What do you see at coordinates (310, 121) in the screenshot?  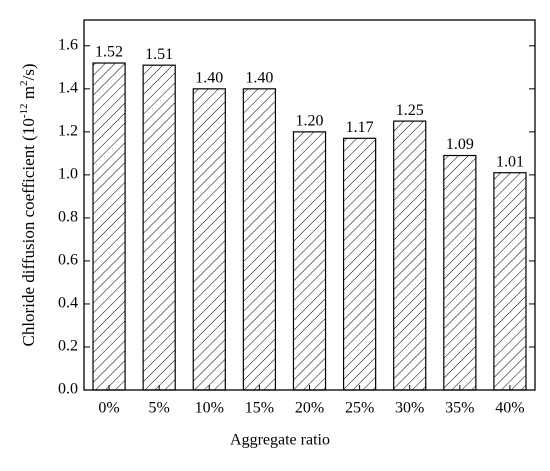 I see `value-label: 1.20` at bounding box center [310, 121].